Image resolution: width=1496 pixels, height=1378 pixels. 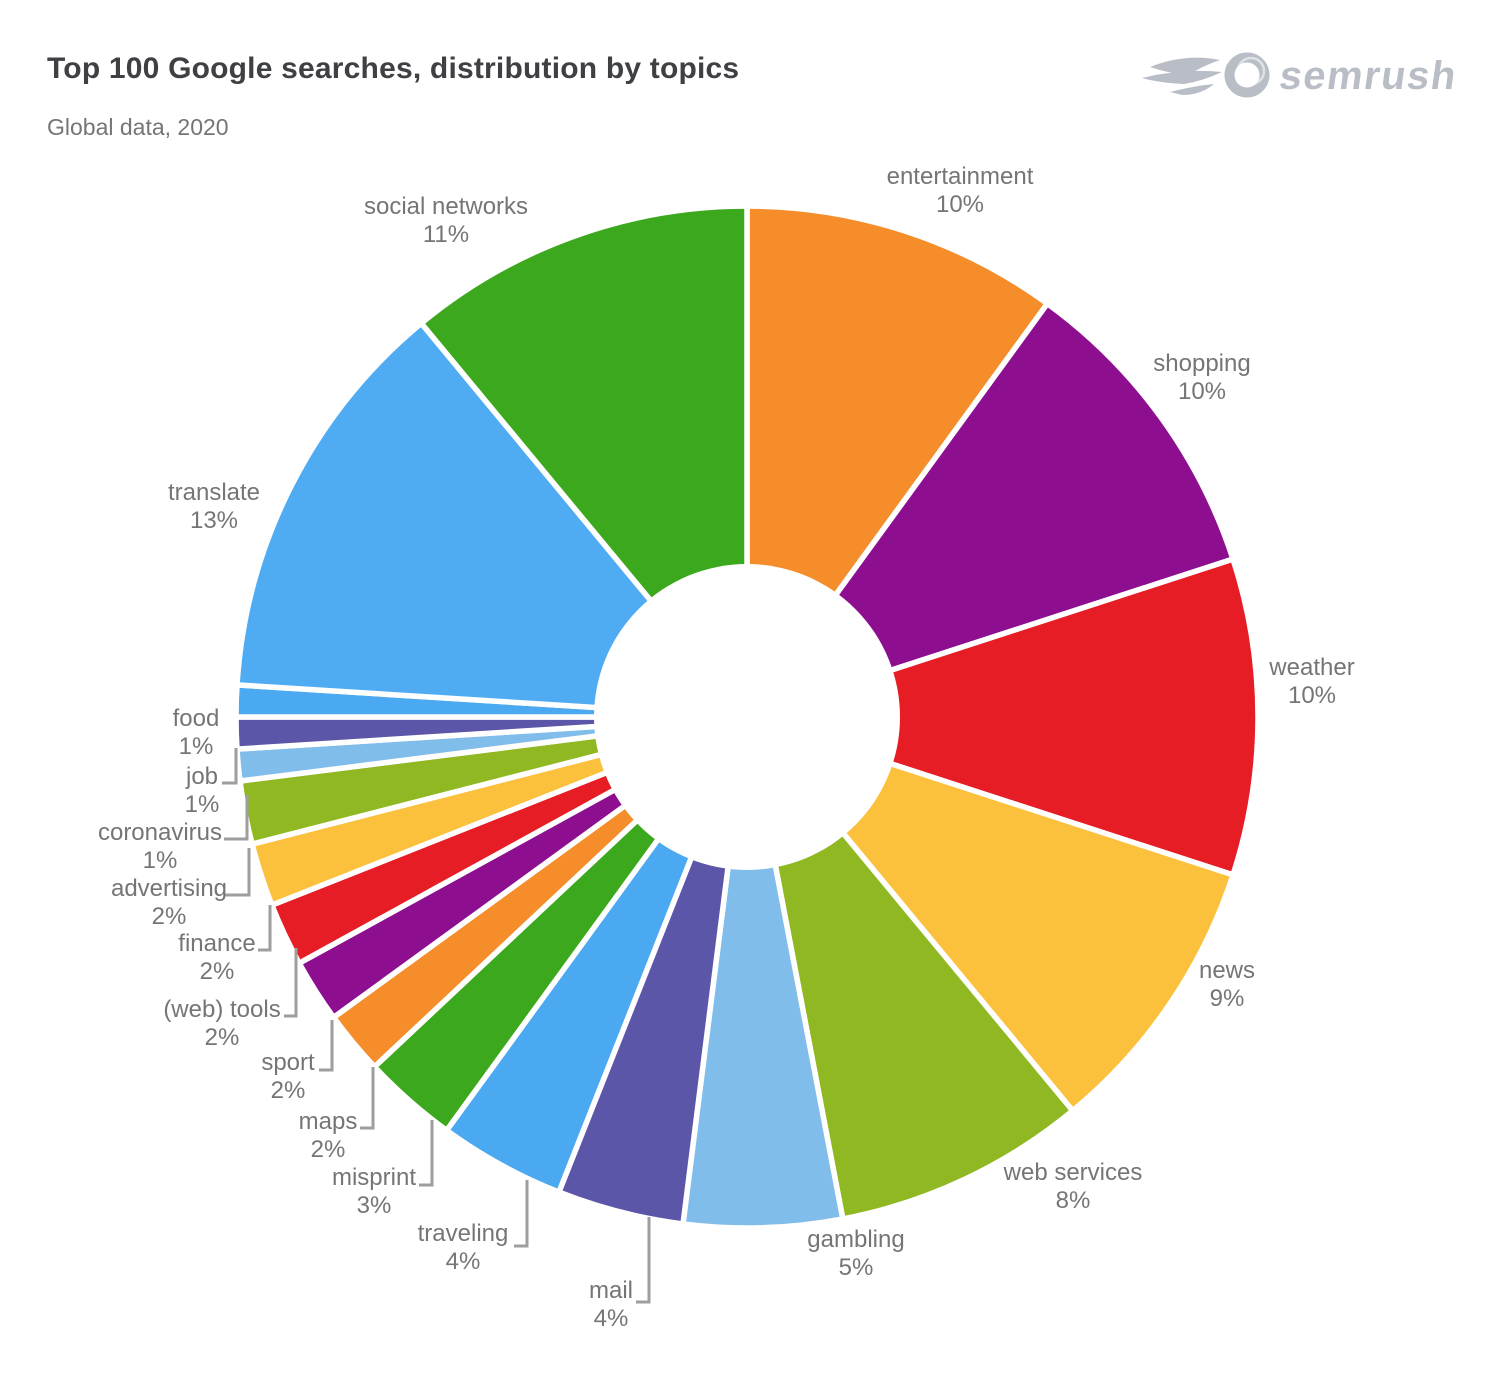 I want to click on slice-percent-coronavirus: 1%, so click(x=160, y=860).